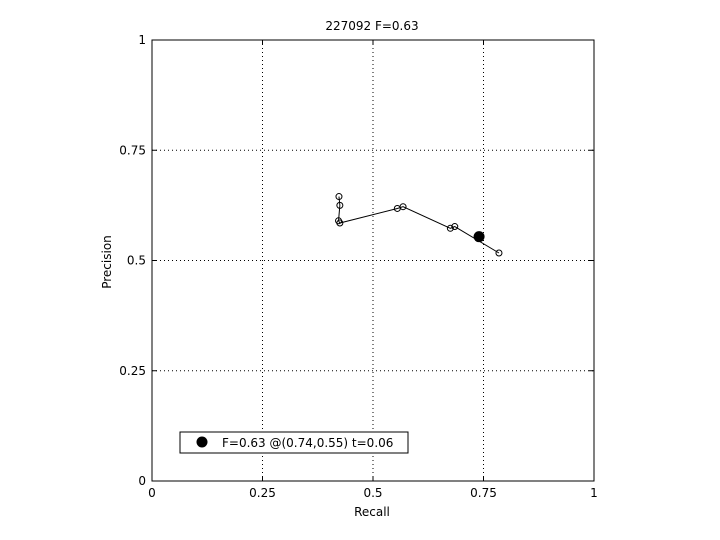 The height and width of the screenshot is (540, 720). What do you see at coordinates (136, 261) in the screenshot?
I see `y-tick-label: 0.5` at bounding box center [136, 261].